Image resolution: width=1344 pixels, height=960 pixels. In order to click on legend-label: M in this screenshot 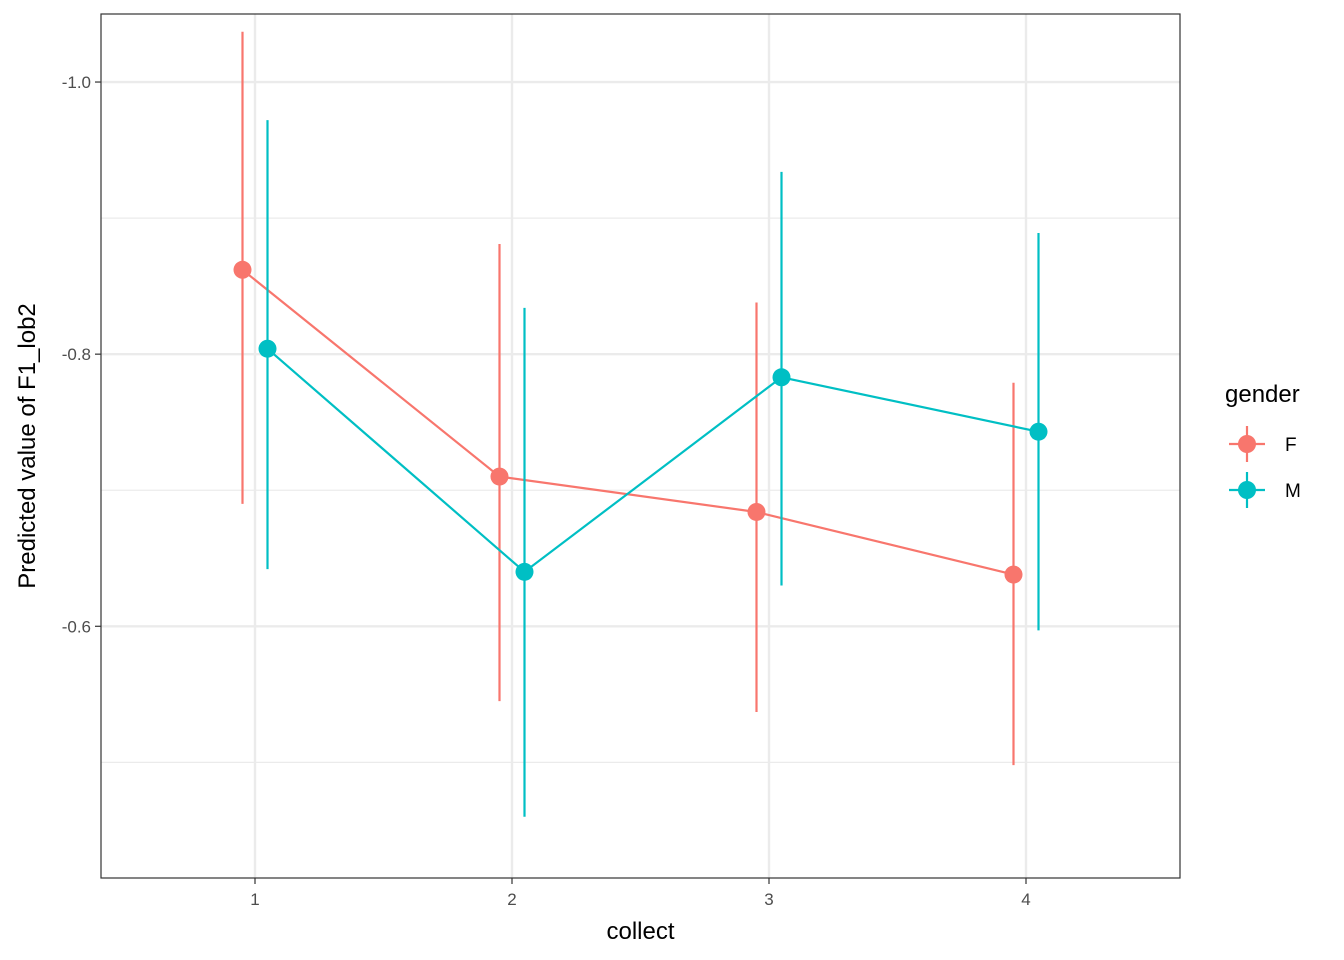, I will do `click(1293, 491)`.